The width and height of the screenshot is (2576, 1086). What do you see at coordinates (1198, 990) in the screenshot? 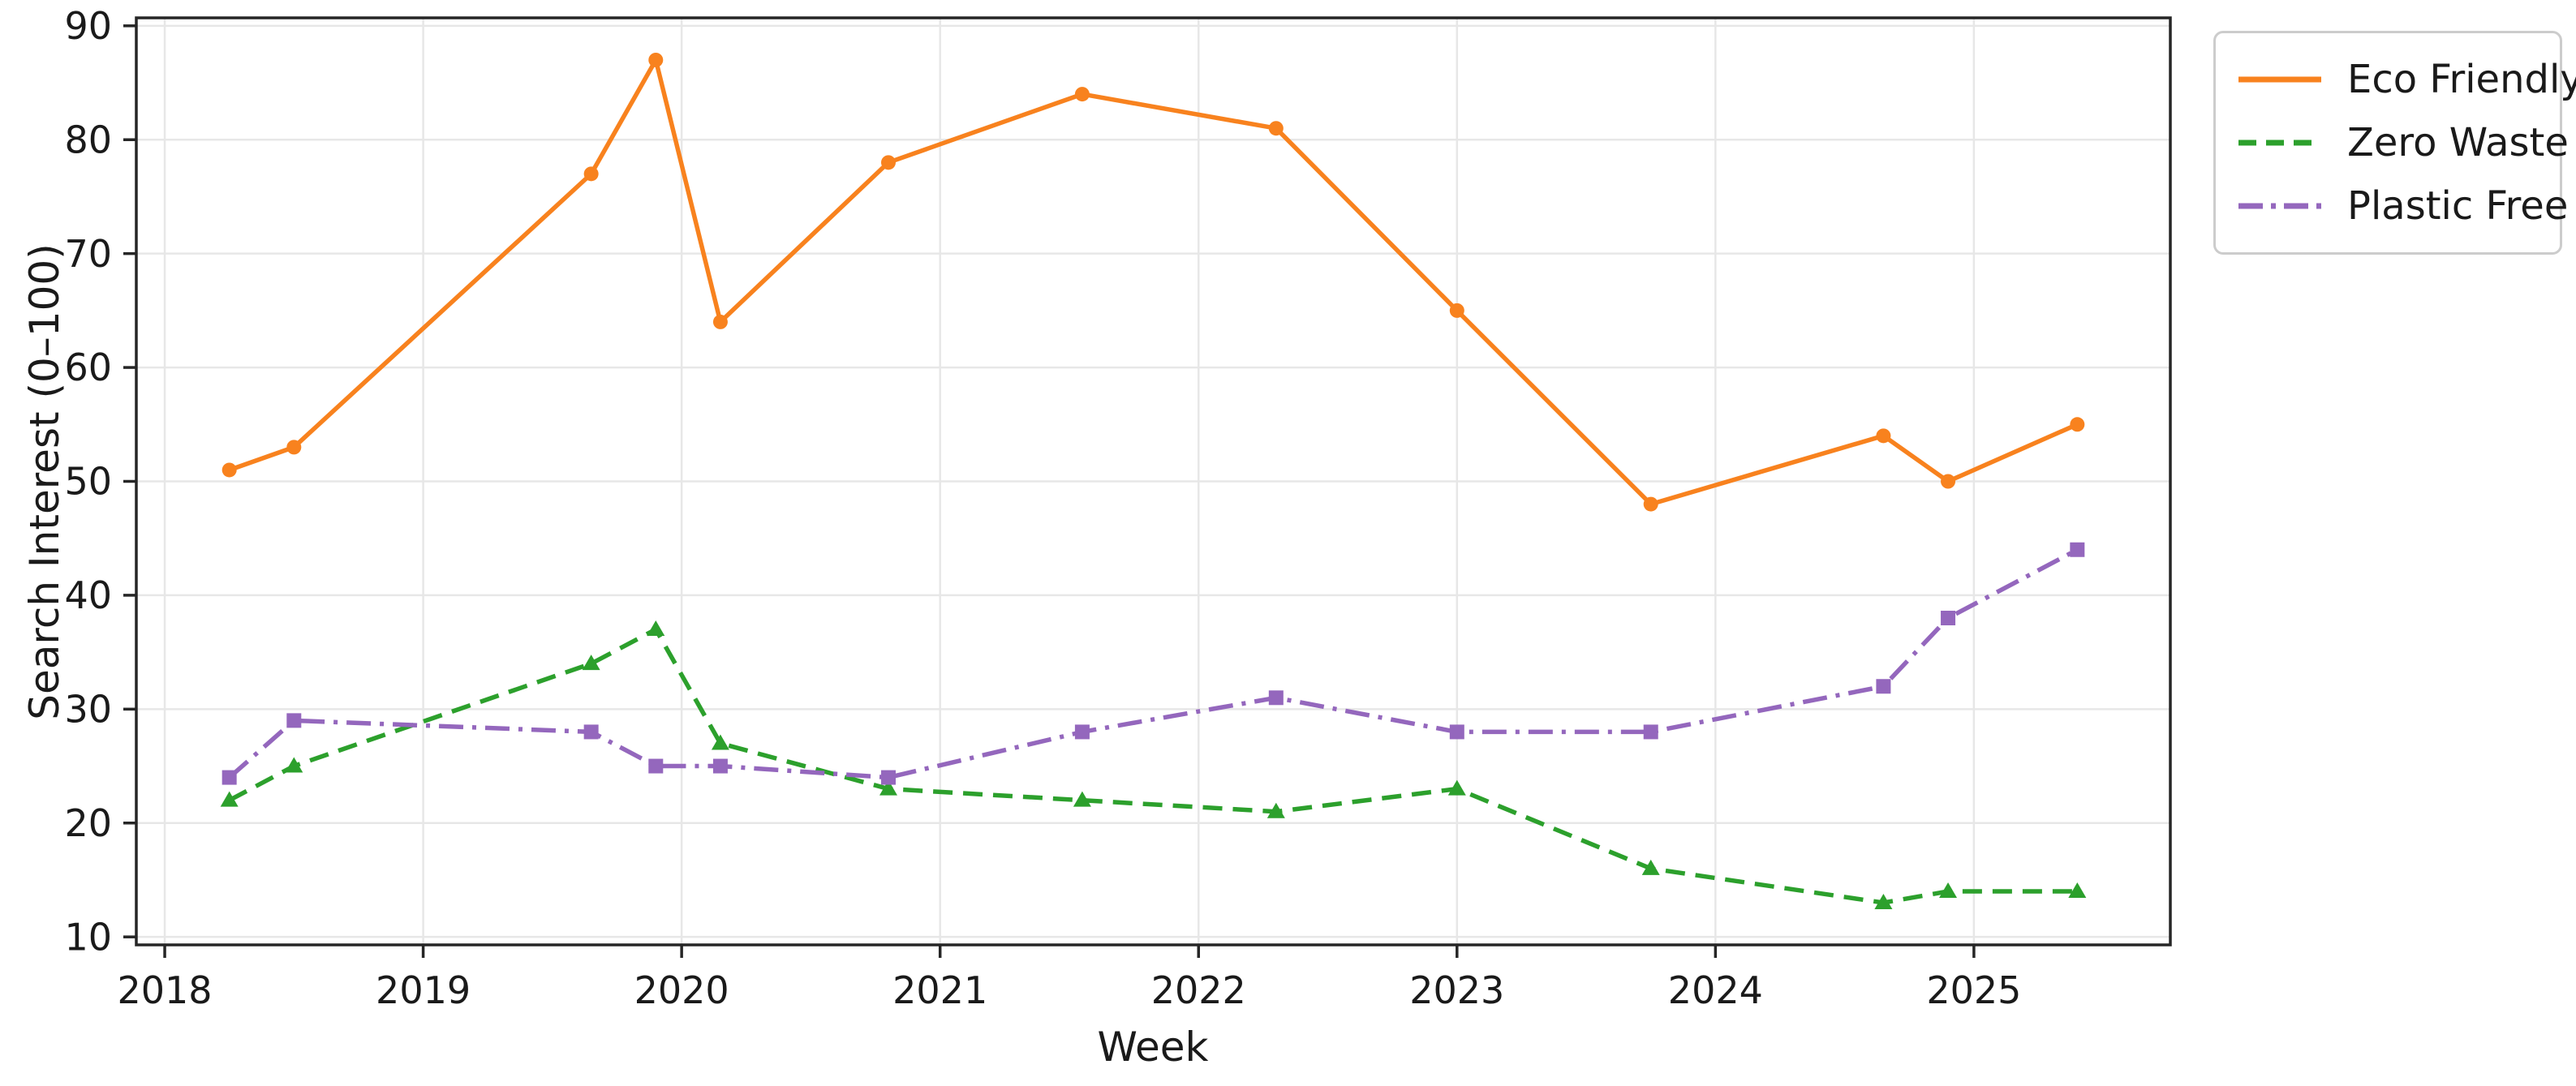
I see `x-tick-label: 2022` at bounding box center [1198, 990].